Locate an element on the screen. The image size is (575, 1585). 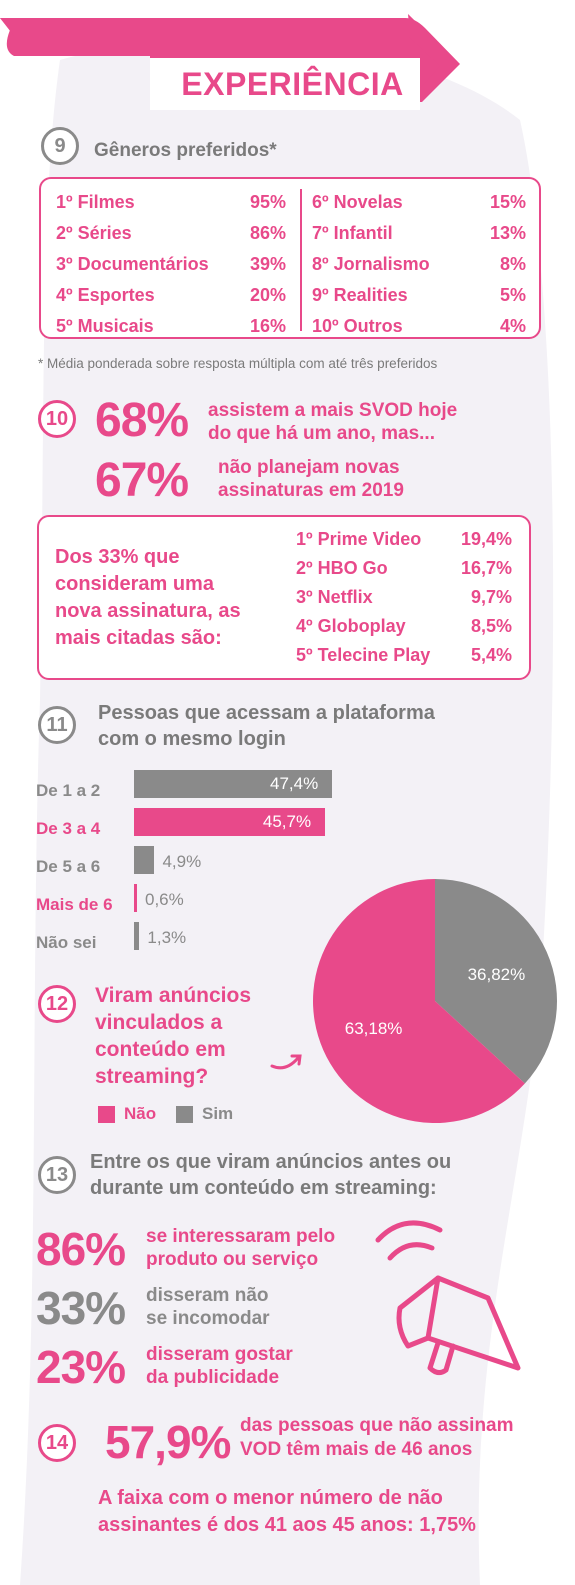
ranking-row: 3º Netflix 9,7% is located at coordinates (404, 597).